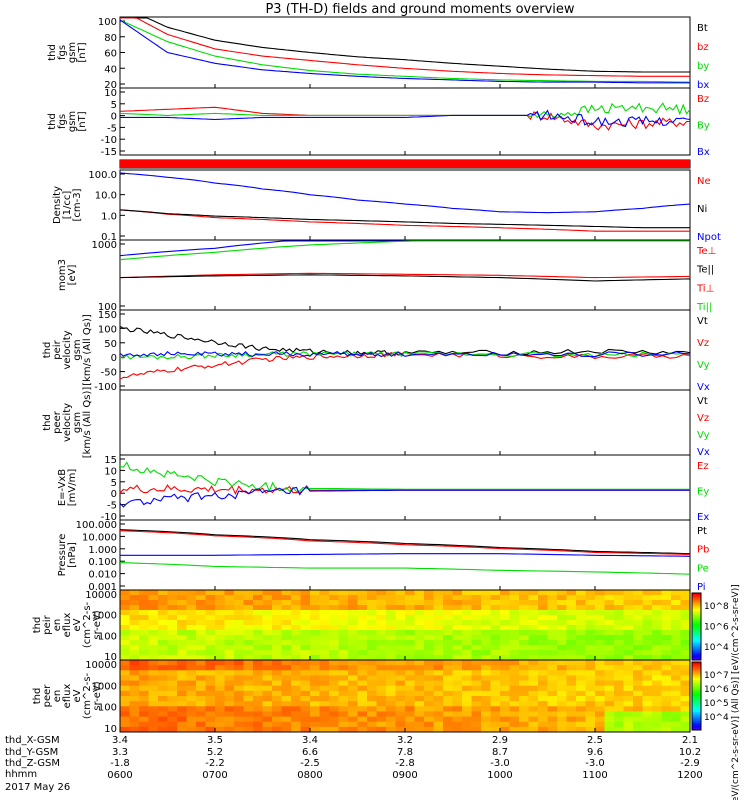 Image resolution: width=750 pixels, height=804 pixels. Describe the element at coordinates (62, 52) in the screenshot. I see `y-label-line: fgs` at that location.